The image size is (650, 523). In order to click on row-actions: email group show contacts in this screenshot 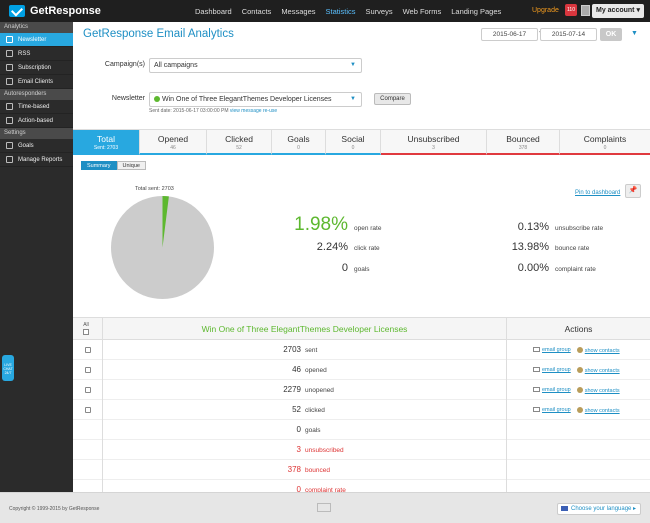, I will do `click(576, 370)`.